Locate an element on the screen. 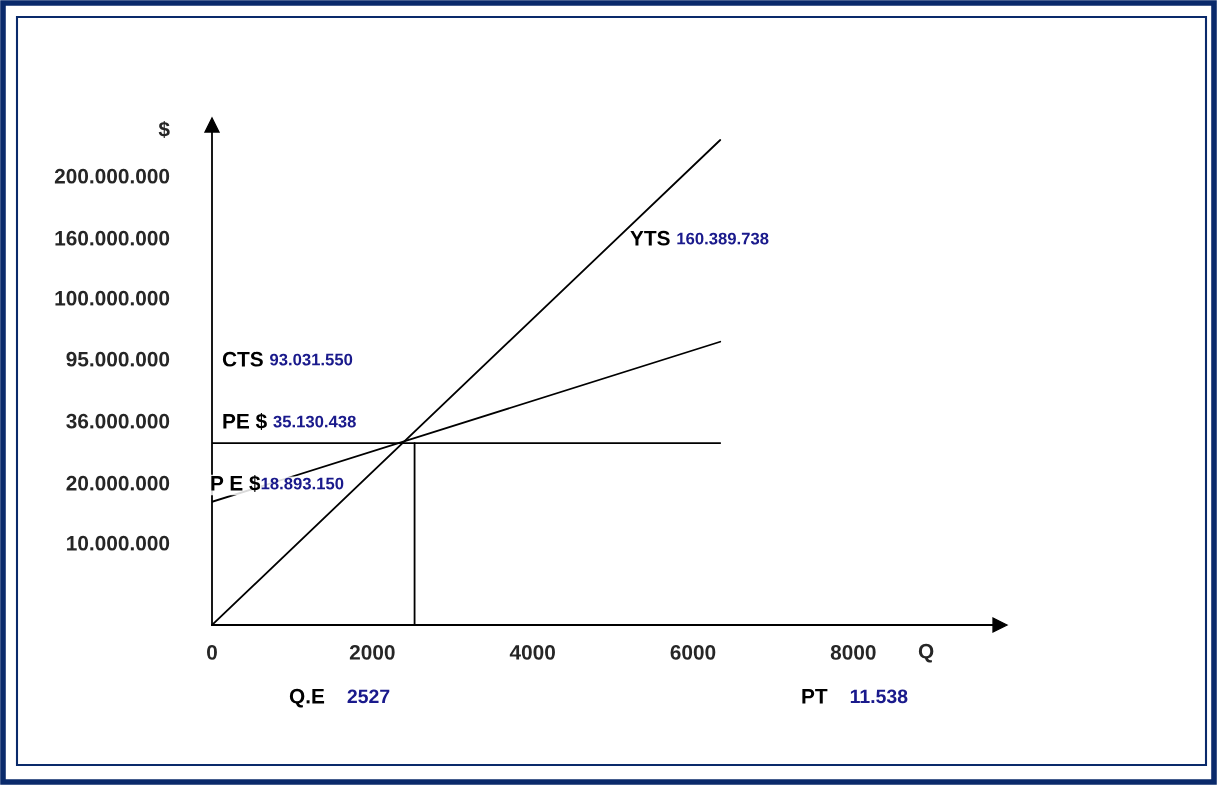 The image size is (1217, 785). annotation: YTS 160.389.738 is located at coordinates (699, 238).